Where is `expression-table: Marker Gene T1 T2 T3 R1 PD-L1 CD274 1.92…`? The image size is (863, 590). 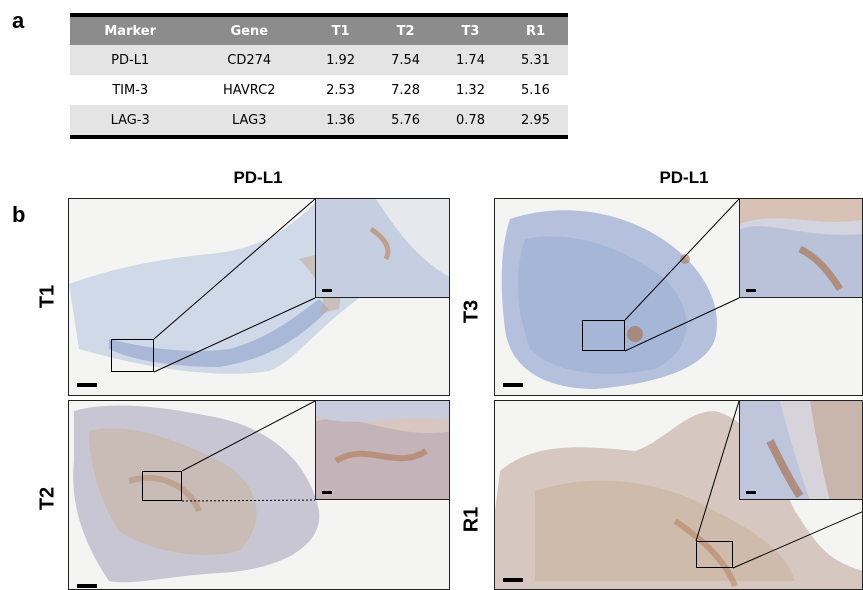
expression-table: Marker Gene T1 T2 T3 R1 PD-L1 CD274 1.92… is located at coordinates (319, 76).